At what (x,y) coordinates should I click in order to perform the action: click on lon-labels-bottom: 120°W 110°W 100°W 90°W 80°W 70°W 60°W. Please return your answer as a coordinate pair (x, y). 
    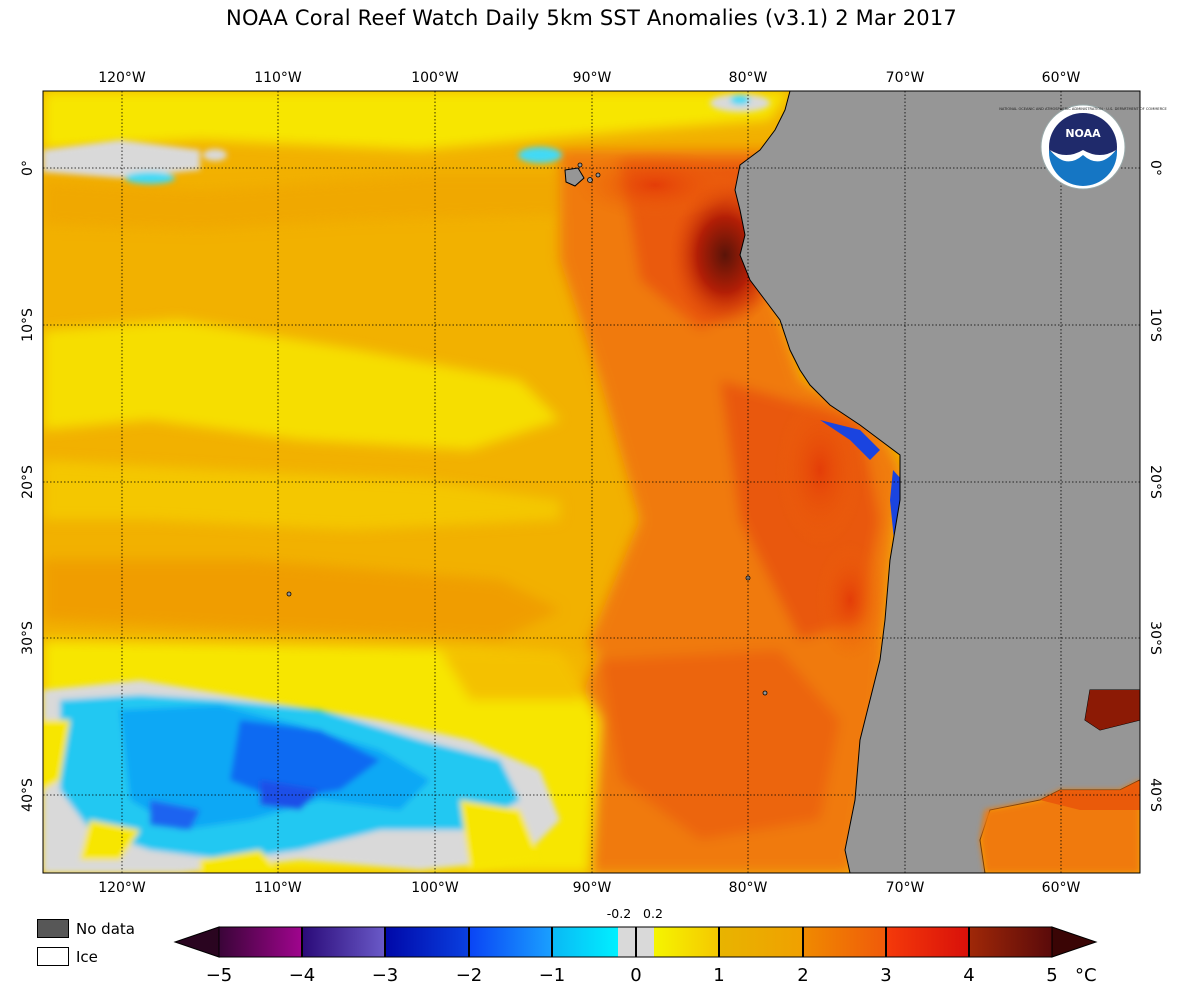
    Looking at the image, I should click on (589, 888).